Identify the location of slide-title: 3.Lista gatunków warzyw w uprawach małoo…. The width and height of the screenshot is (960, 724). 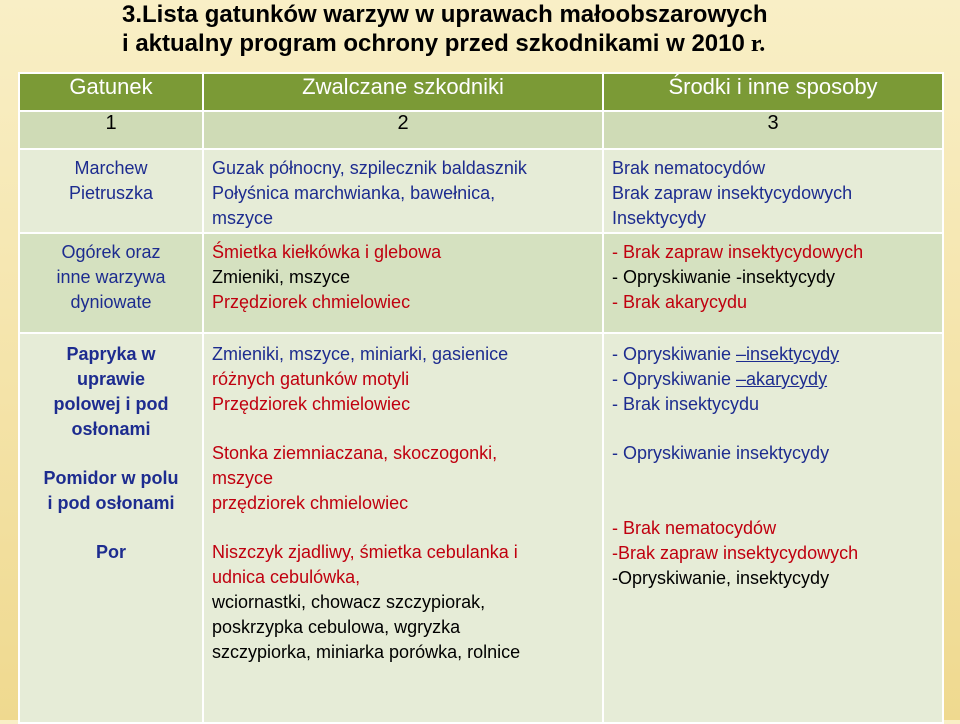
(532, 29).